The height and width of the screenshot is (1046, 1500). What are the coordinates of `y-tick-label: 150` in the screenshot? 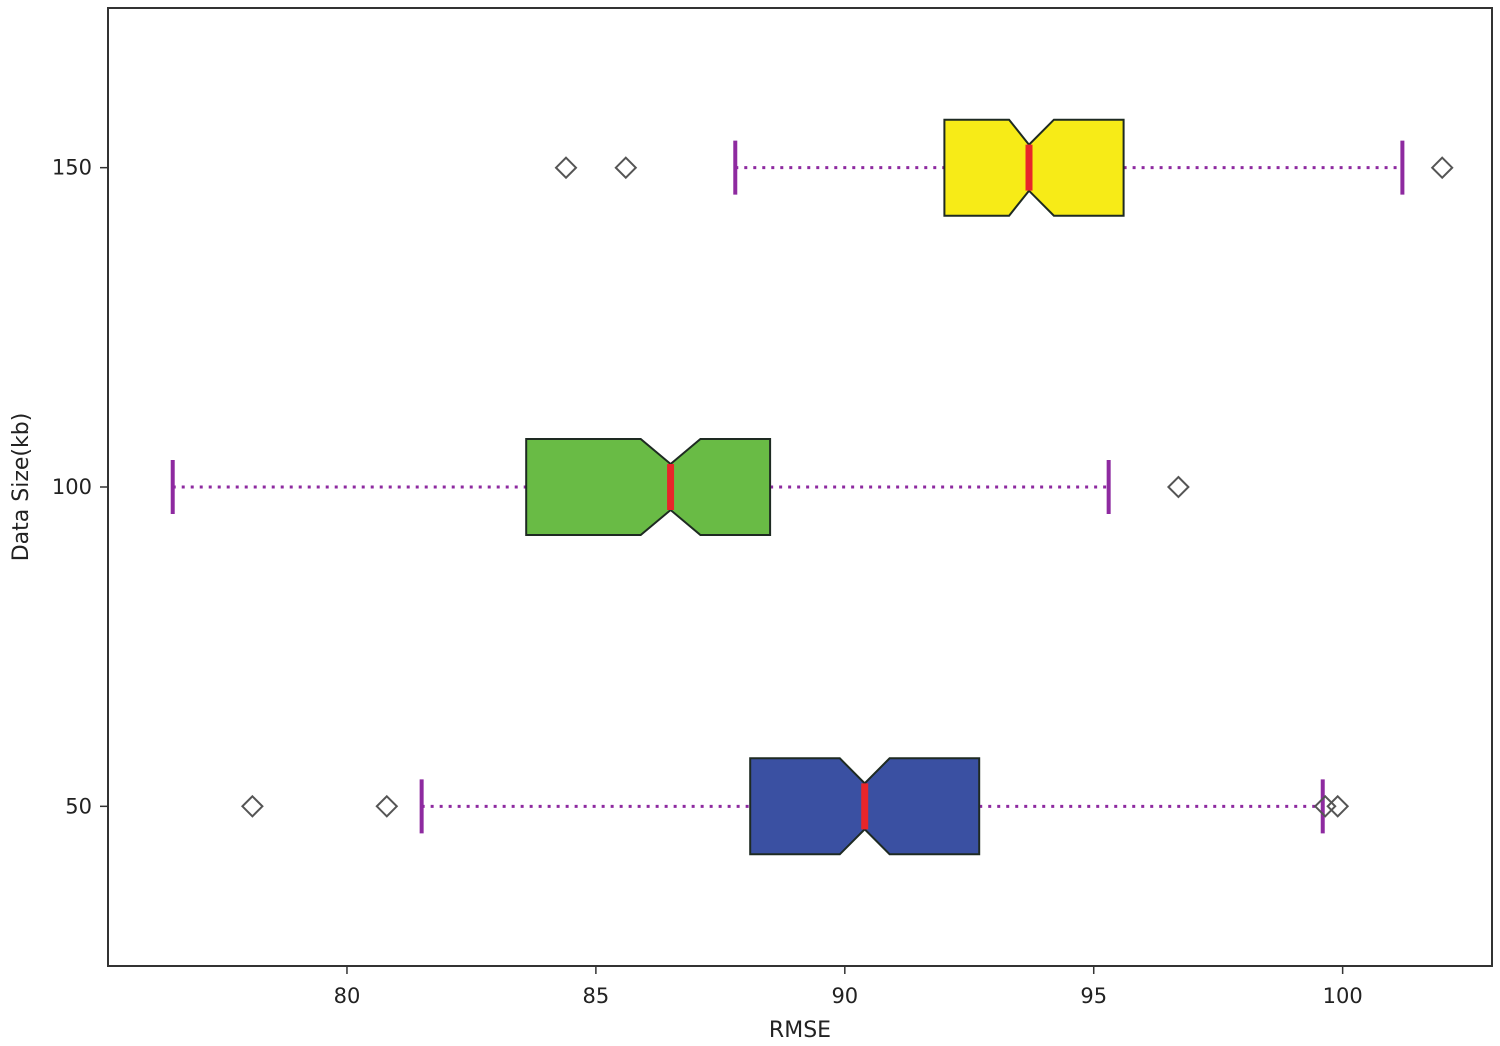 It's located at (72, 168).